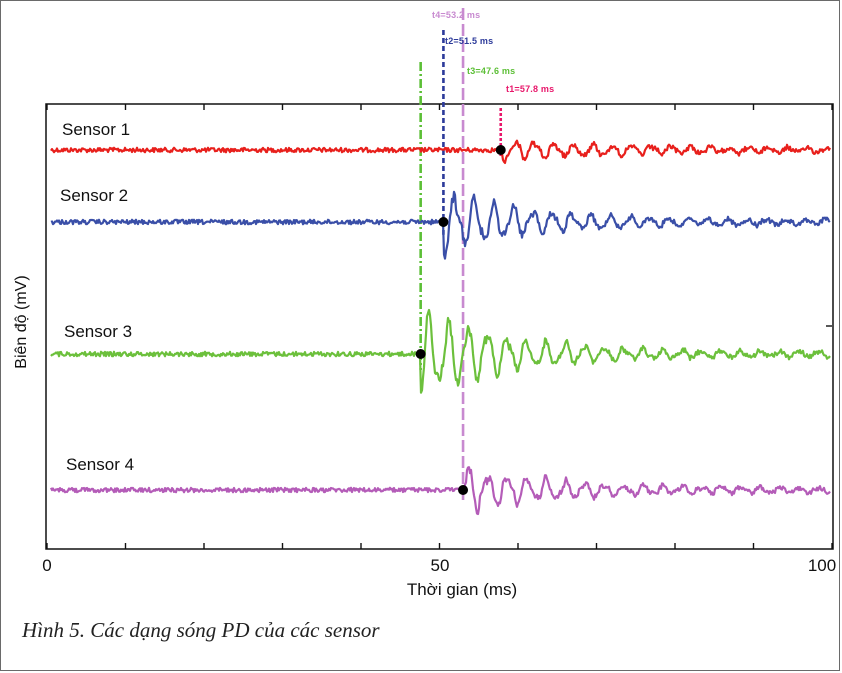 The height and width of the screenshot is (673, 842). What do you see at coordinates (491, 71) in the screenshot?
I see `annotation-sensor-3: t3=47.6 ms` at bounding box center [491, 71].